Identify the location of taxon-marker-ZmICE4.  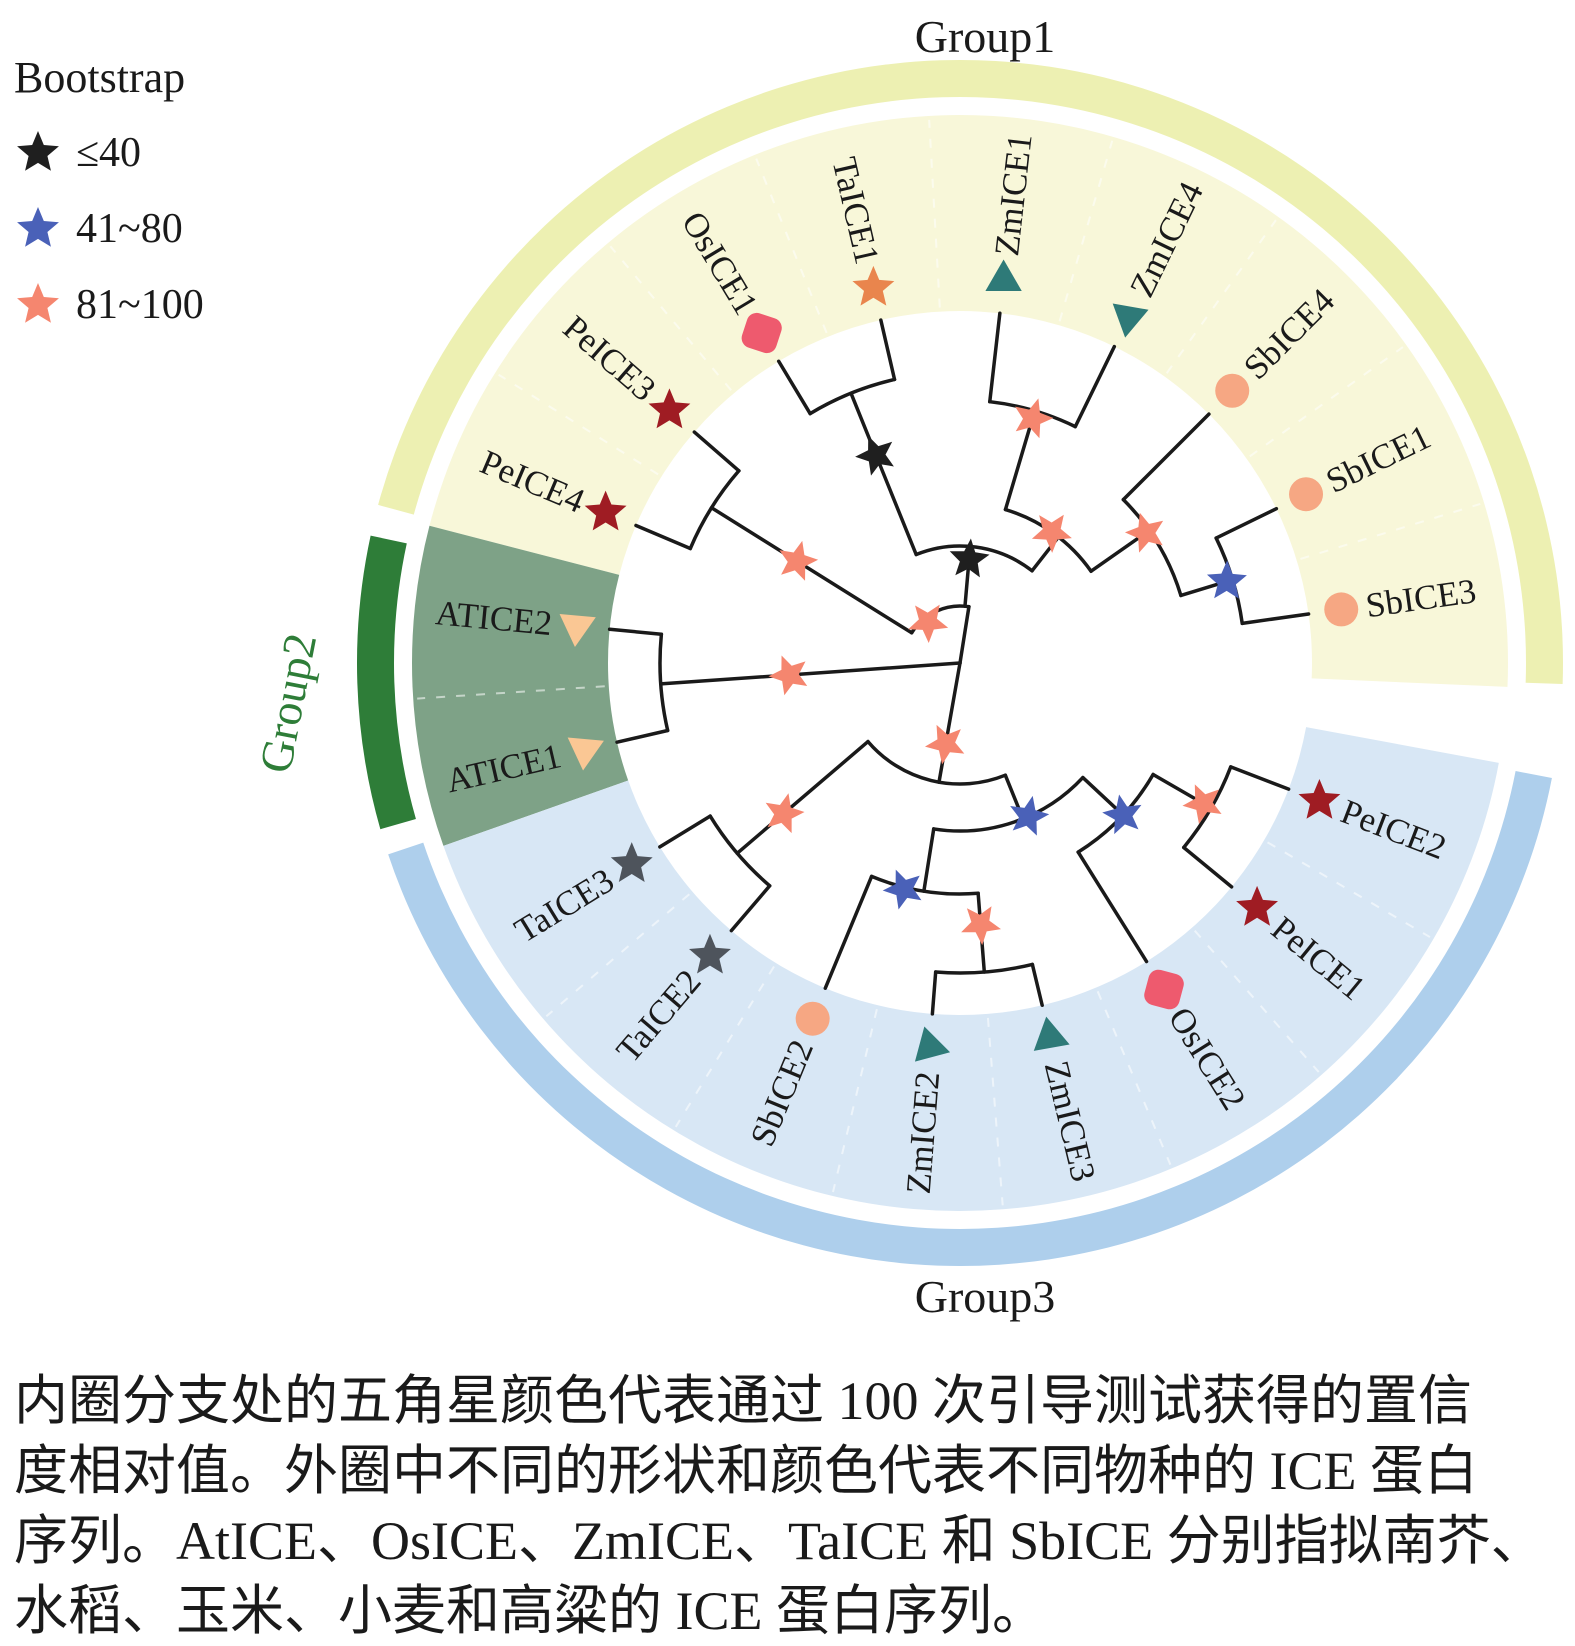
(1130, 320).